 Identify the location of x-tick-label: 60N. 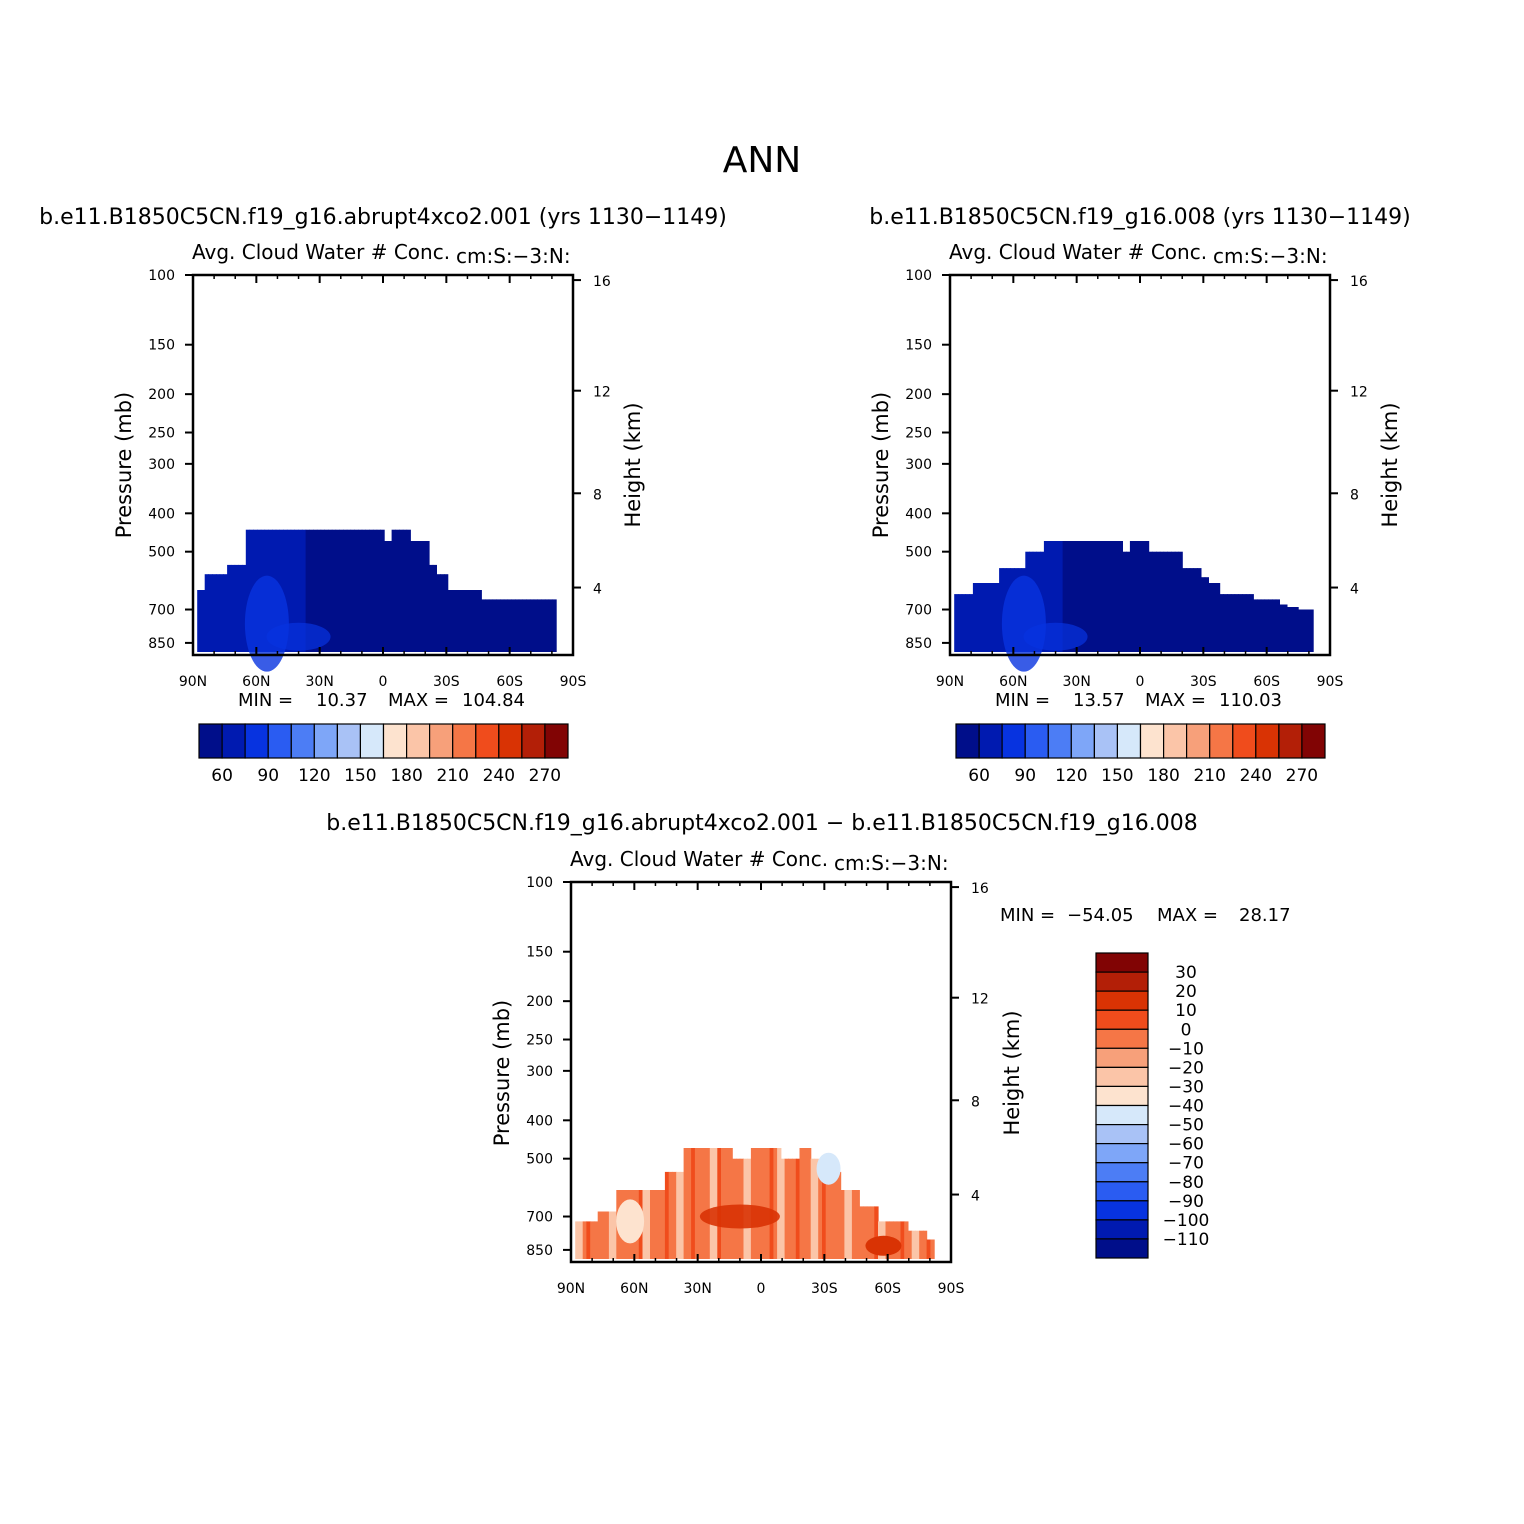
(256, 682).